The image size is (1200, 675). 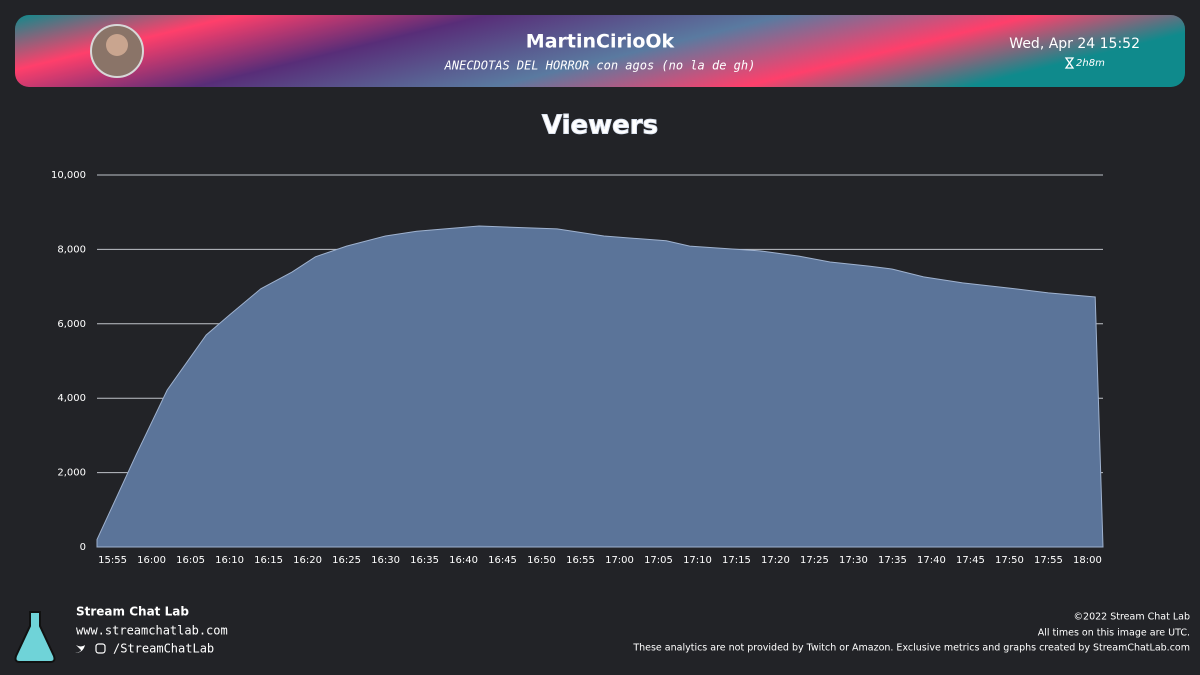 What do you see at coordinates (1009, 560) in the screenshot?
I see `x-tick-label: 17:50` at bounding box center [1009, 560].